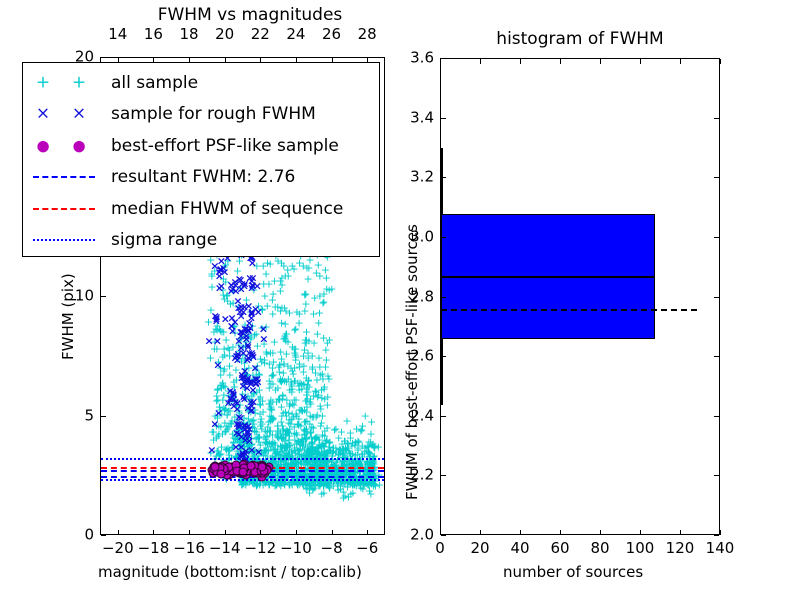 The image size is (800, 600). Describe the element at coordinates (442, 372) in the screenshot. I see `histogram-bar` at that location.